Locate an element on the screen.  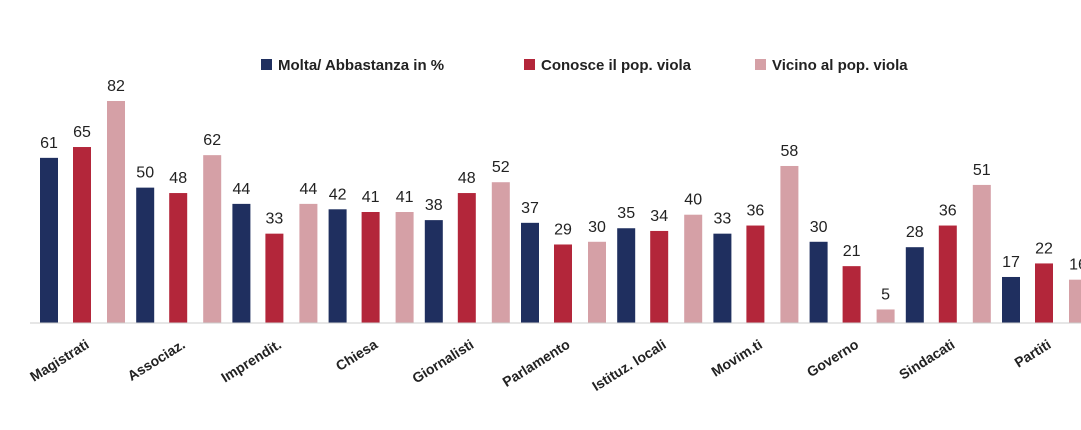
legend-label-3: Vicino al pop. viola is located at coordinates (840, 65).